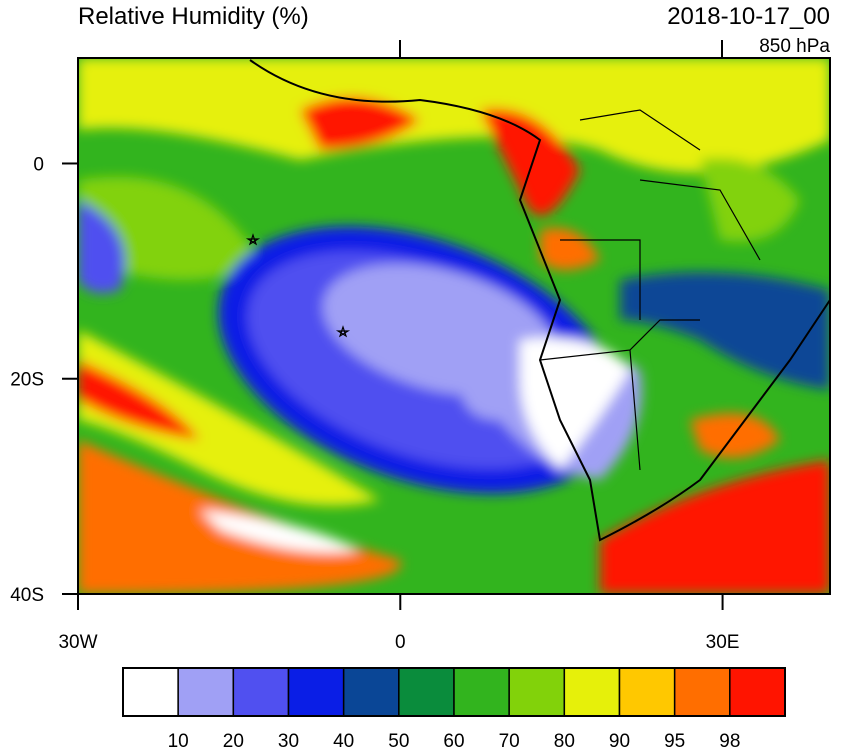 Image resolution: width=850 pixels, height=750 pixels. Describe the element at coordinates (400, 642) in the screenshot. I see `x-tick-label: 0` at that location.